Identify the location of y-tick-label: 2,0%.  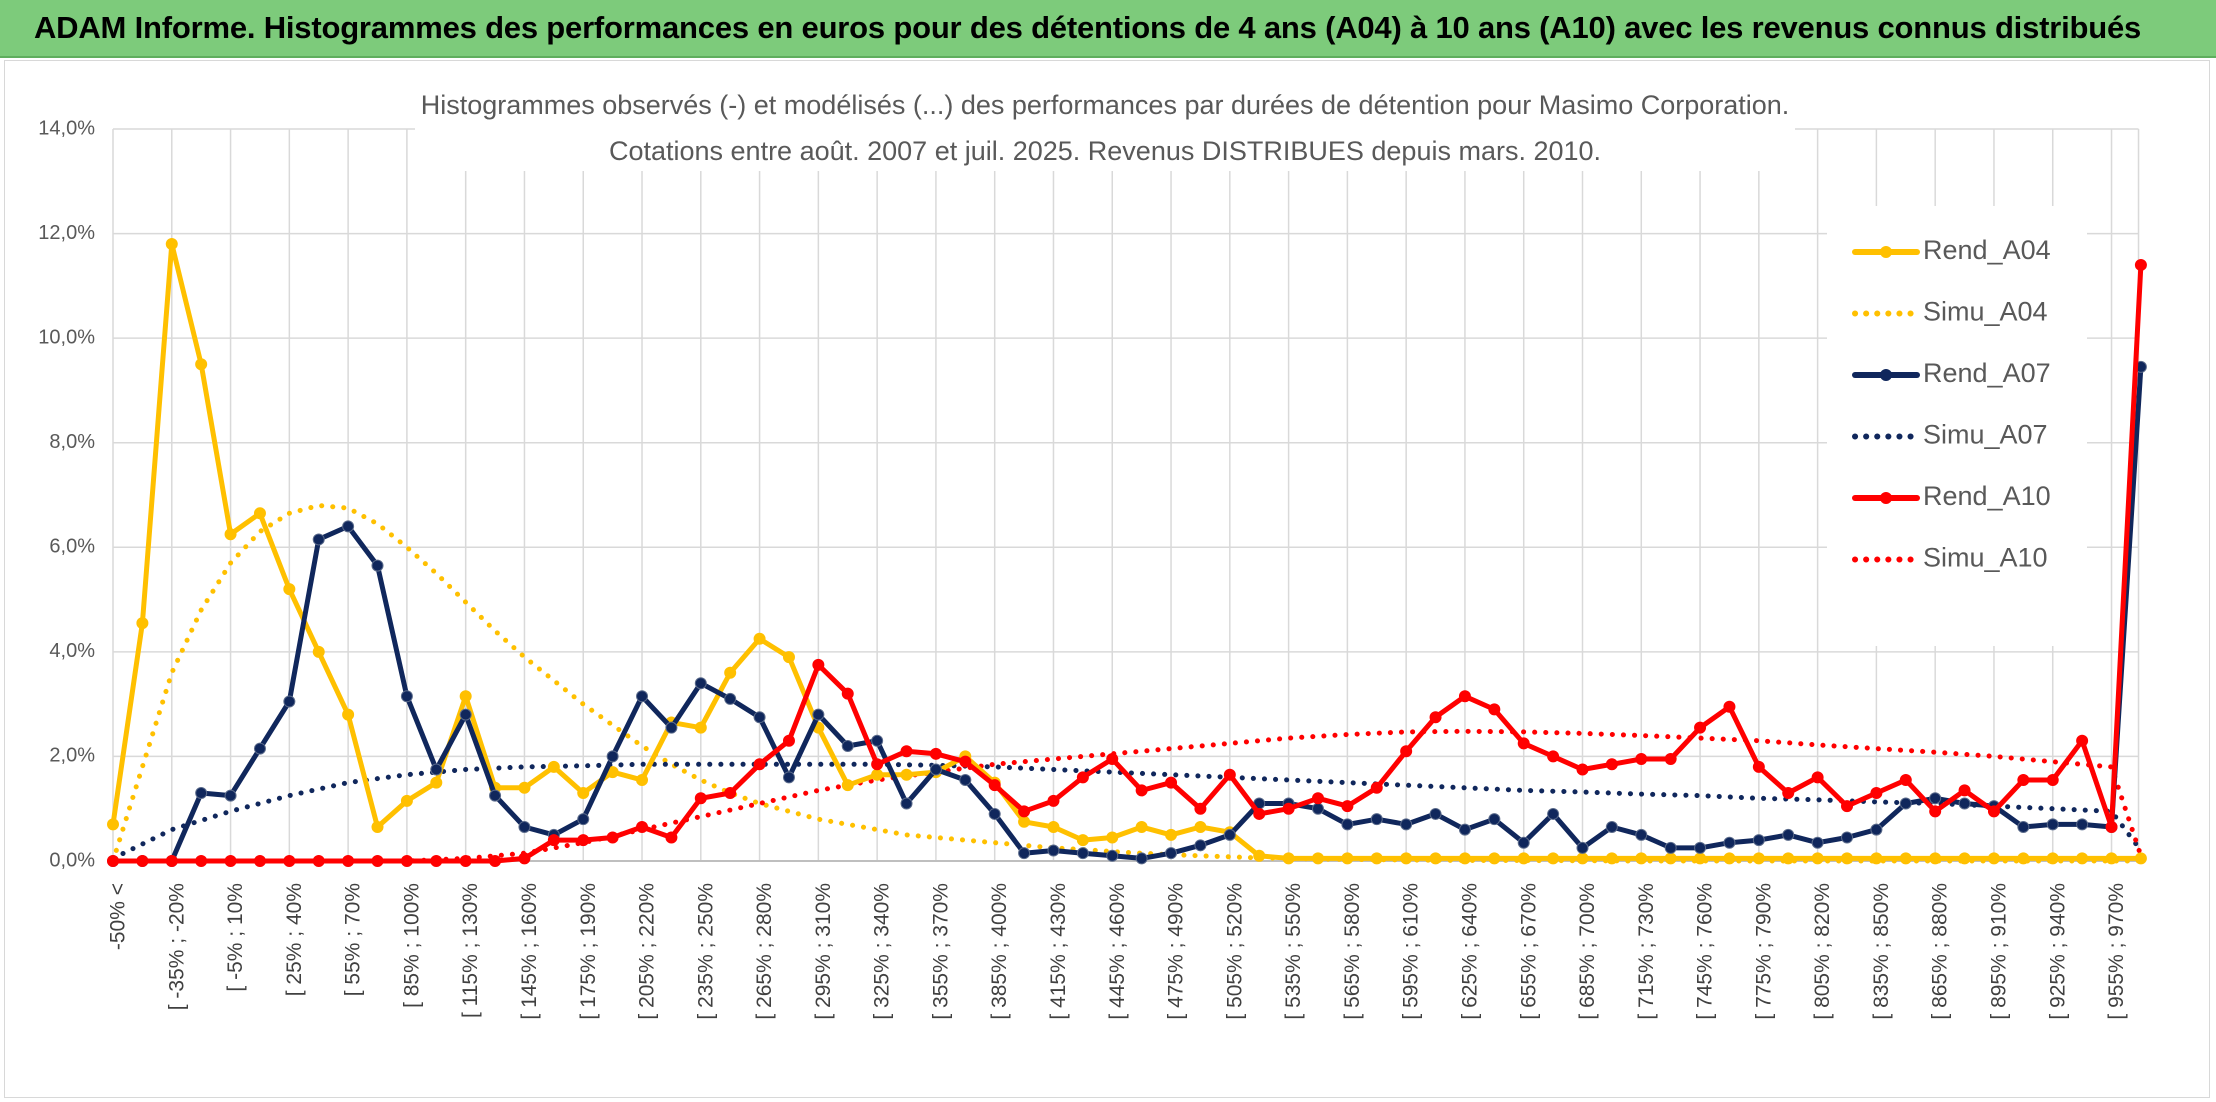
(72, 756).